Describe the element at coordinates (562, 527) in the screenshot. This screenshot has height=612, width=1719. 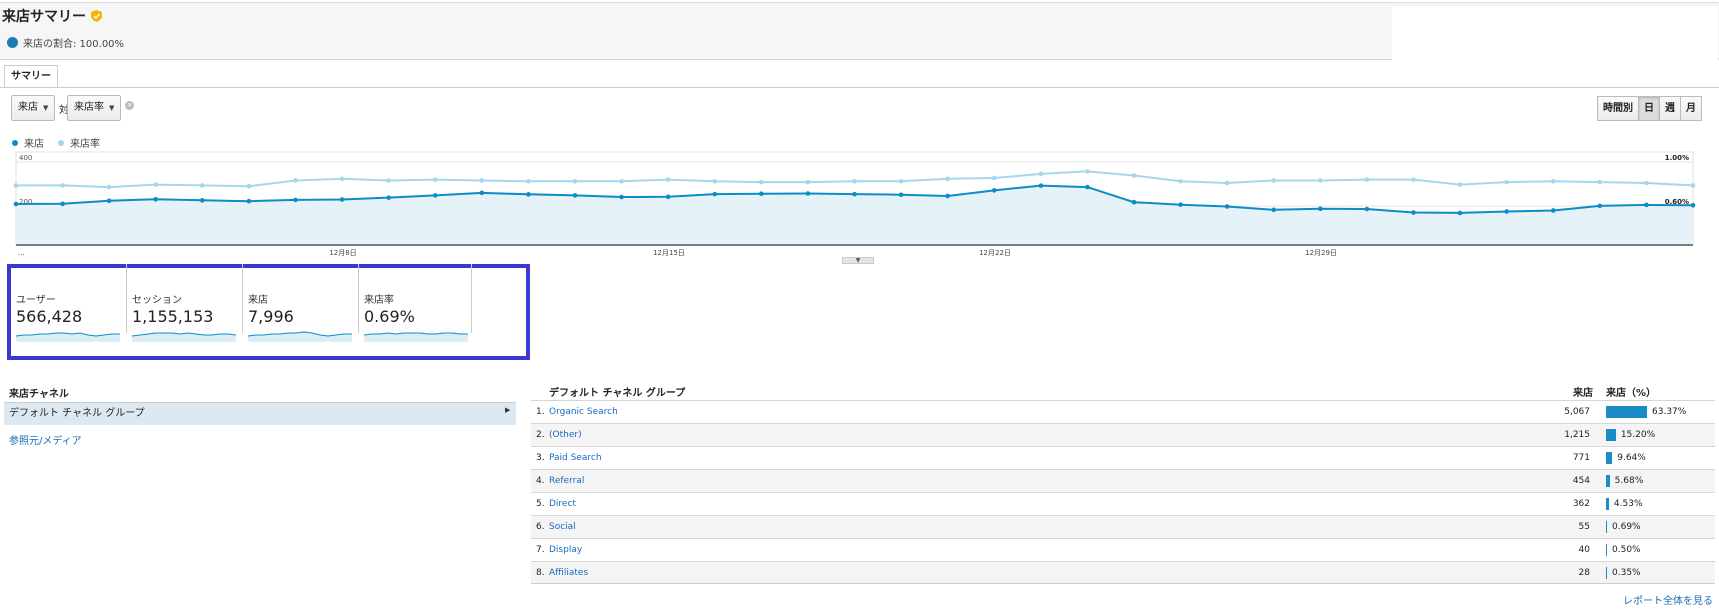
I see `row-channel-link: Social` at that location.